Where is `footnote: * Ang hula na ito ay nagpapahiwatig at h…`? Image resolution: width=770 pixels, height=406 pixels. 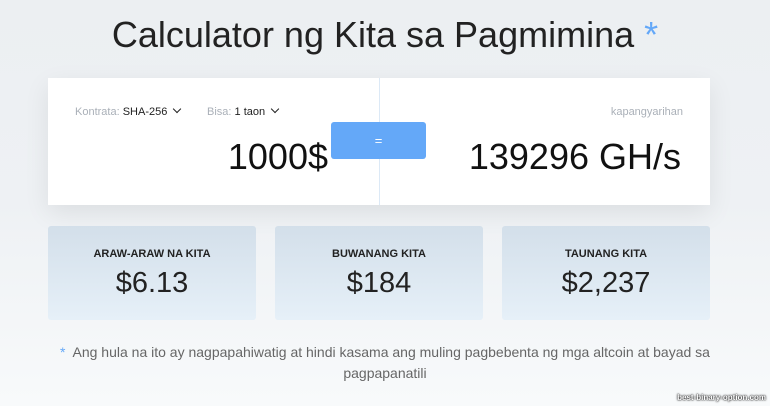
footnote: * Ang hula na ito ay nagpapahiwatig at h… is located at coordinates (385, 363).